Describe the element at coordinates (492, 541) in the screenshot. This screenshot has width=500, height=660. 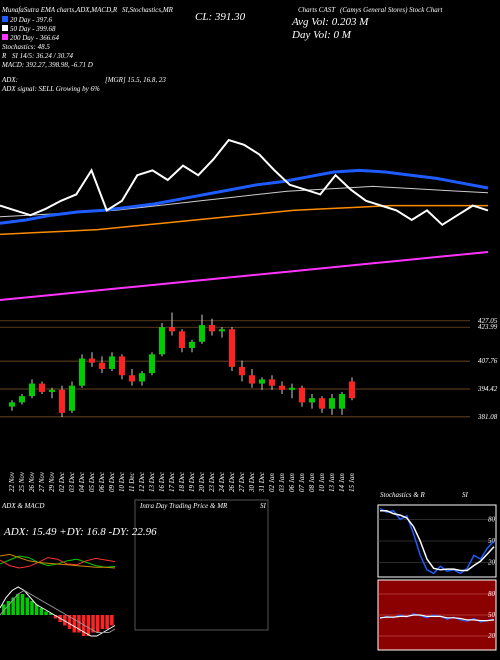
I see `stoch-tick: 50` at that location.